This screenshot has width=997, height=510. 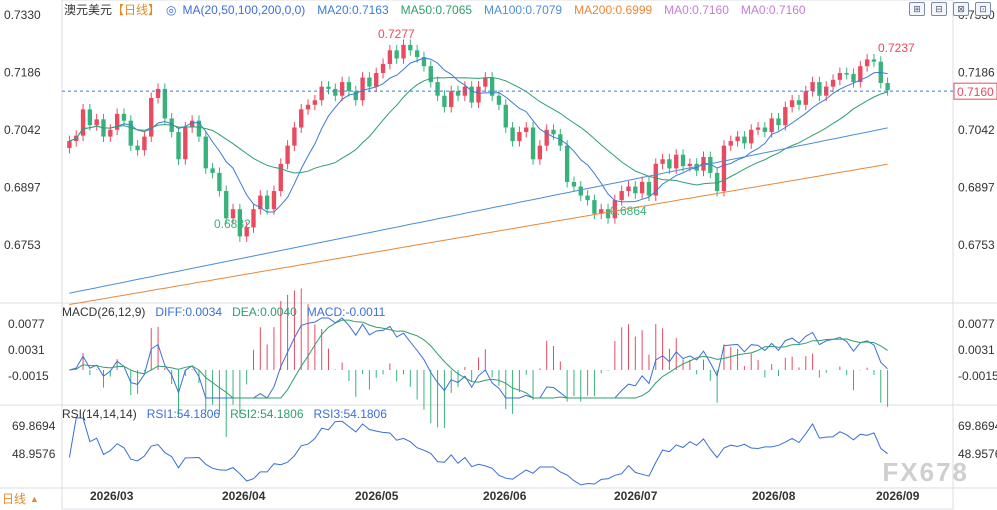 I want to click on high-marker-2: 0.7237, so click(x=896, y=48).